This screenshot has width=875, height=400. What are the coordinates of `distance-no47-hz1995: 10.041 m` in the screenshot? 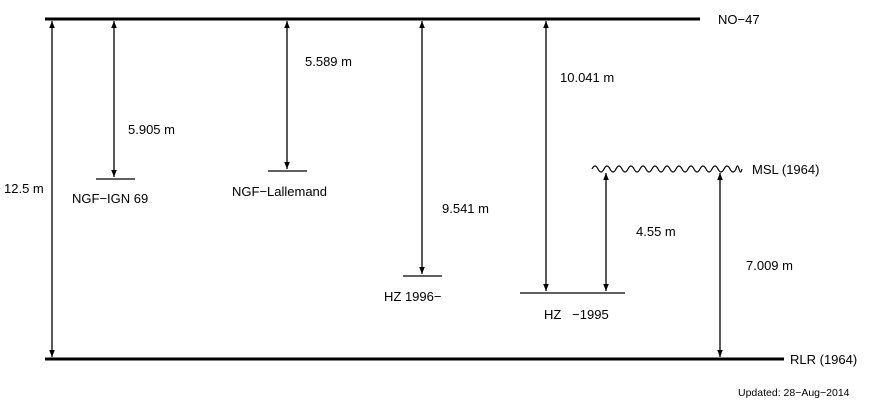 It's located at (587, 77).